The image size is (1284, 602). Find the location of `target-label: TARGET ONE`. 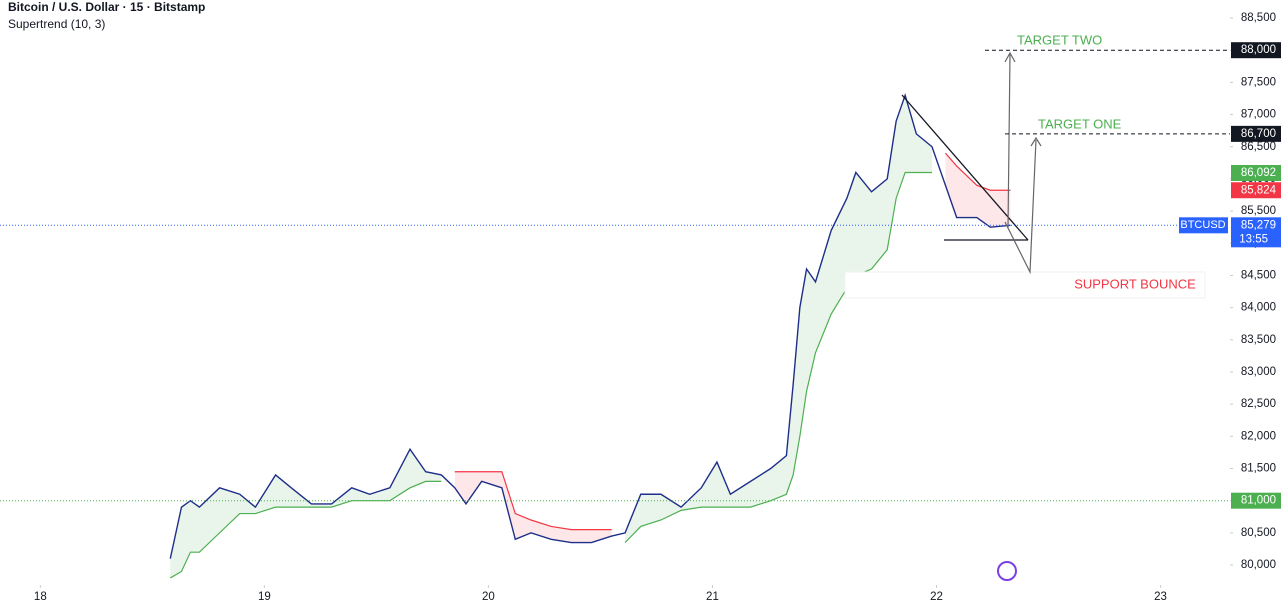

target-label: TARGET ONE is located at coordinates (1080, 123).